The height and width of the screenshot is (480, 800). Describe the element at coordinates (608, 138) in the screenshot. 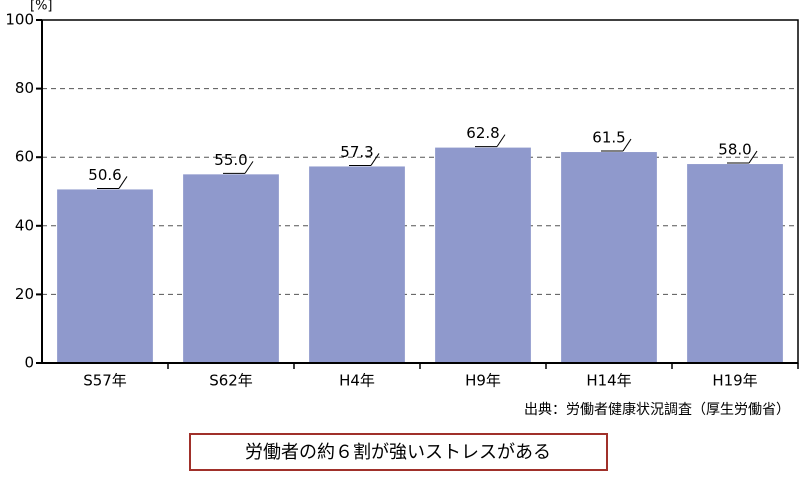

I see `value-label: 61.5` at that location.